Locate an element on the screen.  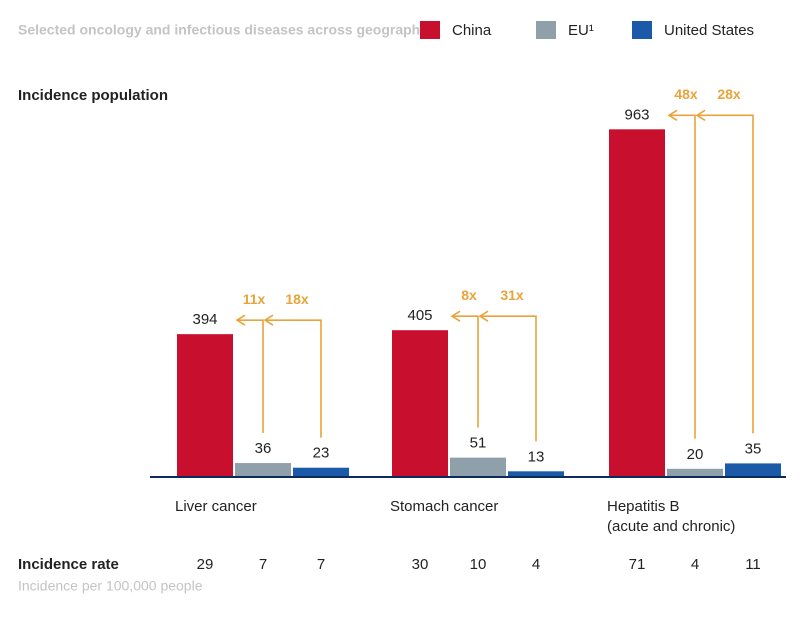
y-label: Incidence population is located at coordinates (93, 95).